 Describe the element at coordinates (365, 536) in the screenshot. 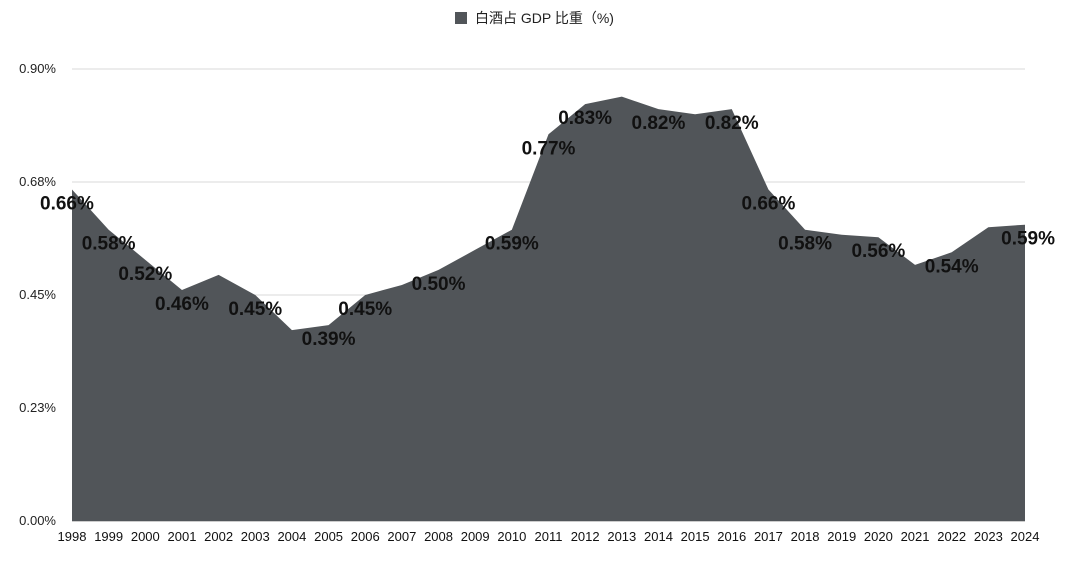

I see `x-tick-label: 2006` at that location.